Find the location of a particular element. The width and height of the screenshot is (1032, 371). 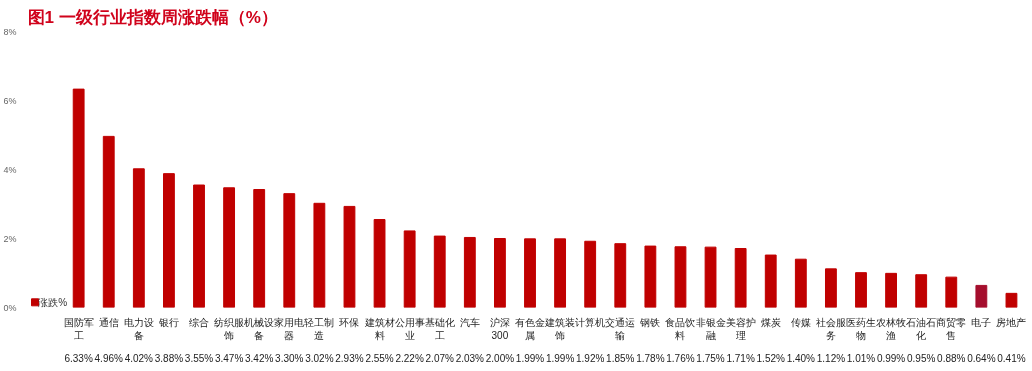

x-tick-label: 交通运输 is located at coordinates (620, 328).